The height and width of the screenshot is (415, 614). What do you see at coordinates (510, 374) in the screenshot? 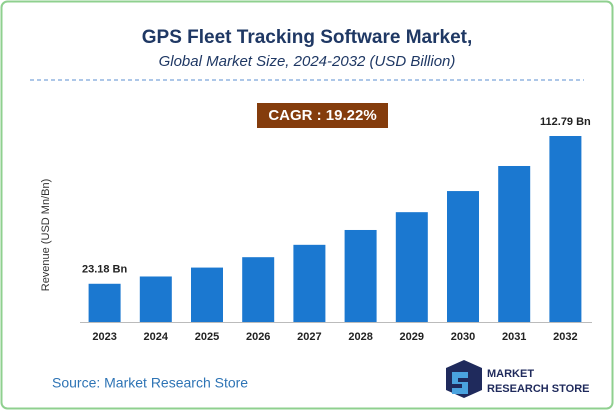
I see `logo-text: MARKET` at bounding box center [510, 374].